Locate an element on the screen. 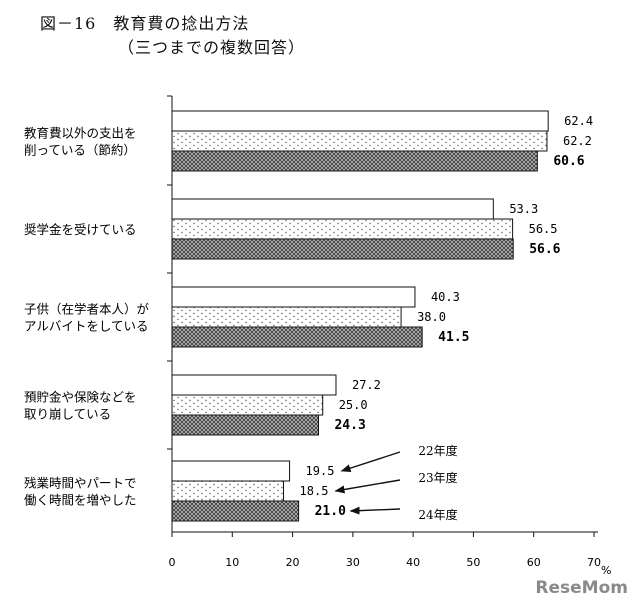 The height and width of the screenshot is (604, 640). value-label-3-2: 38.0 is located at coordinates (431, 317).